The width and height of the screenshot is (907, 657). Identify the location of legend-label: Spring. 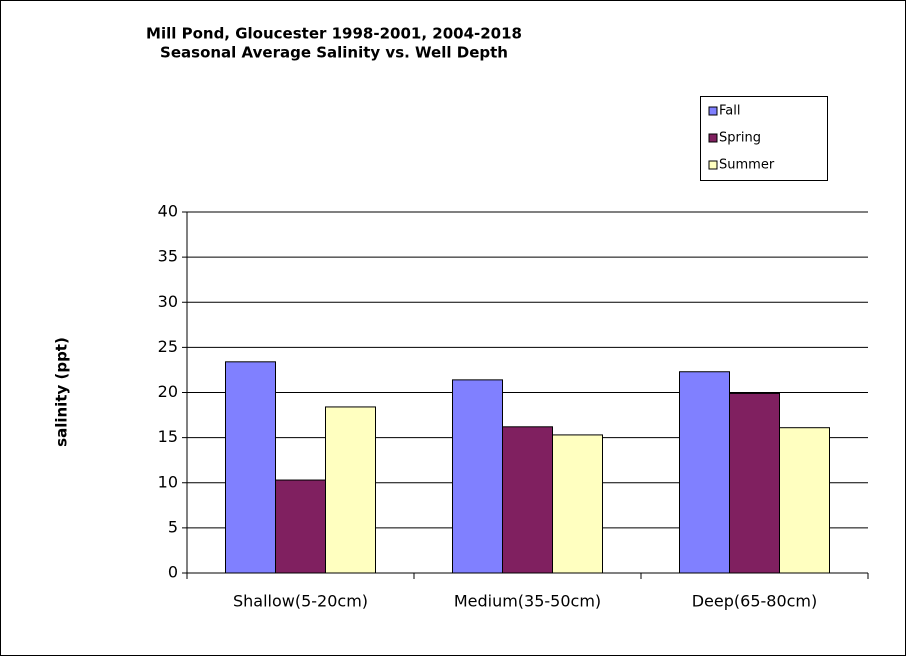
(740, 138).